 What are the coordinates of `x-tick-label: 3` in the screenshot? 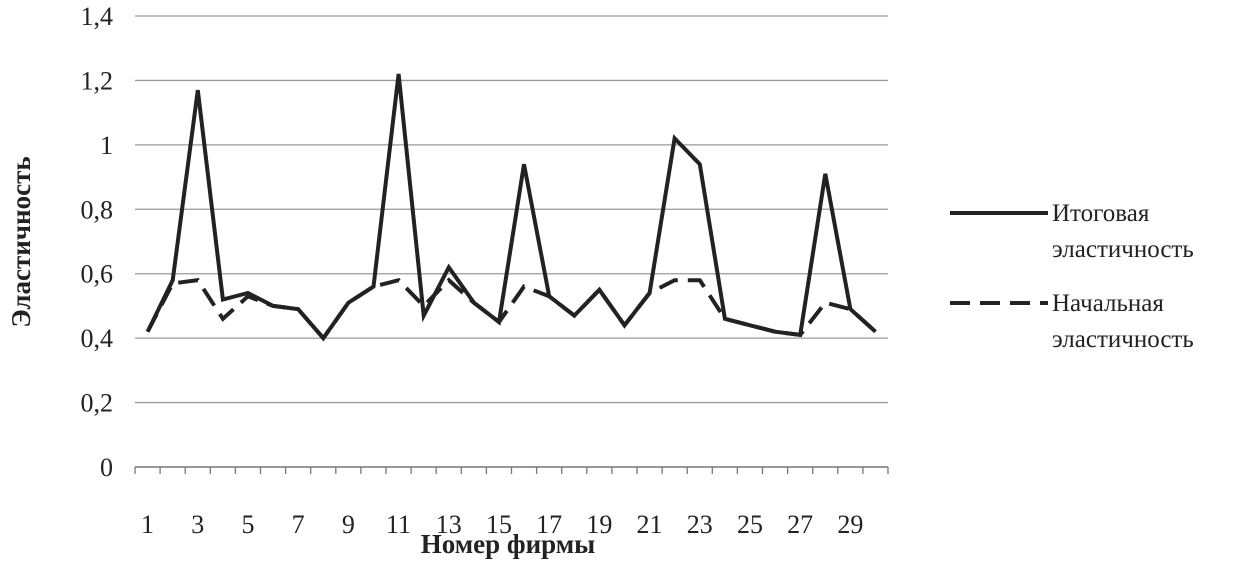 It's located at (197, 524).